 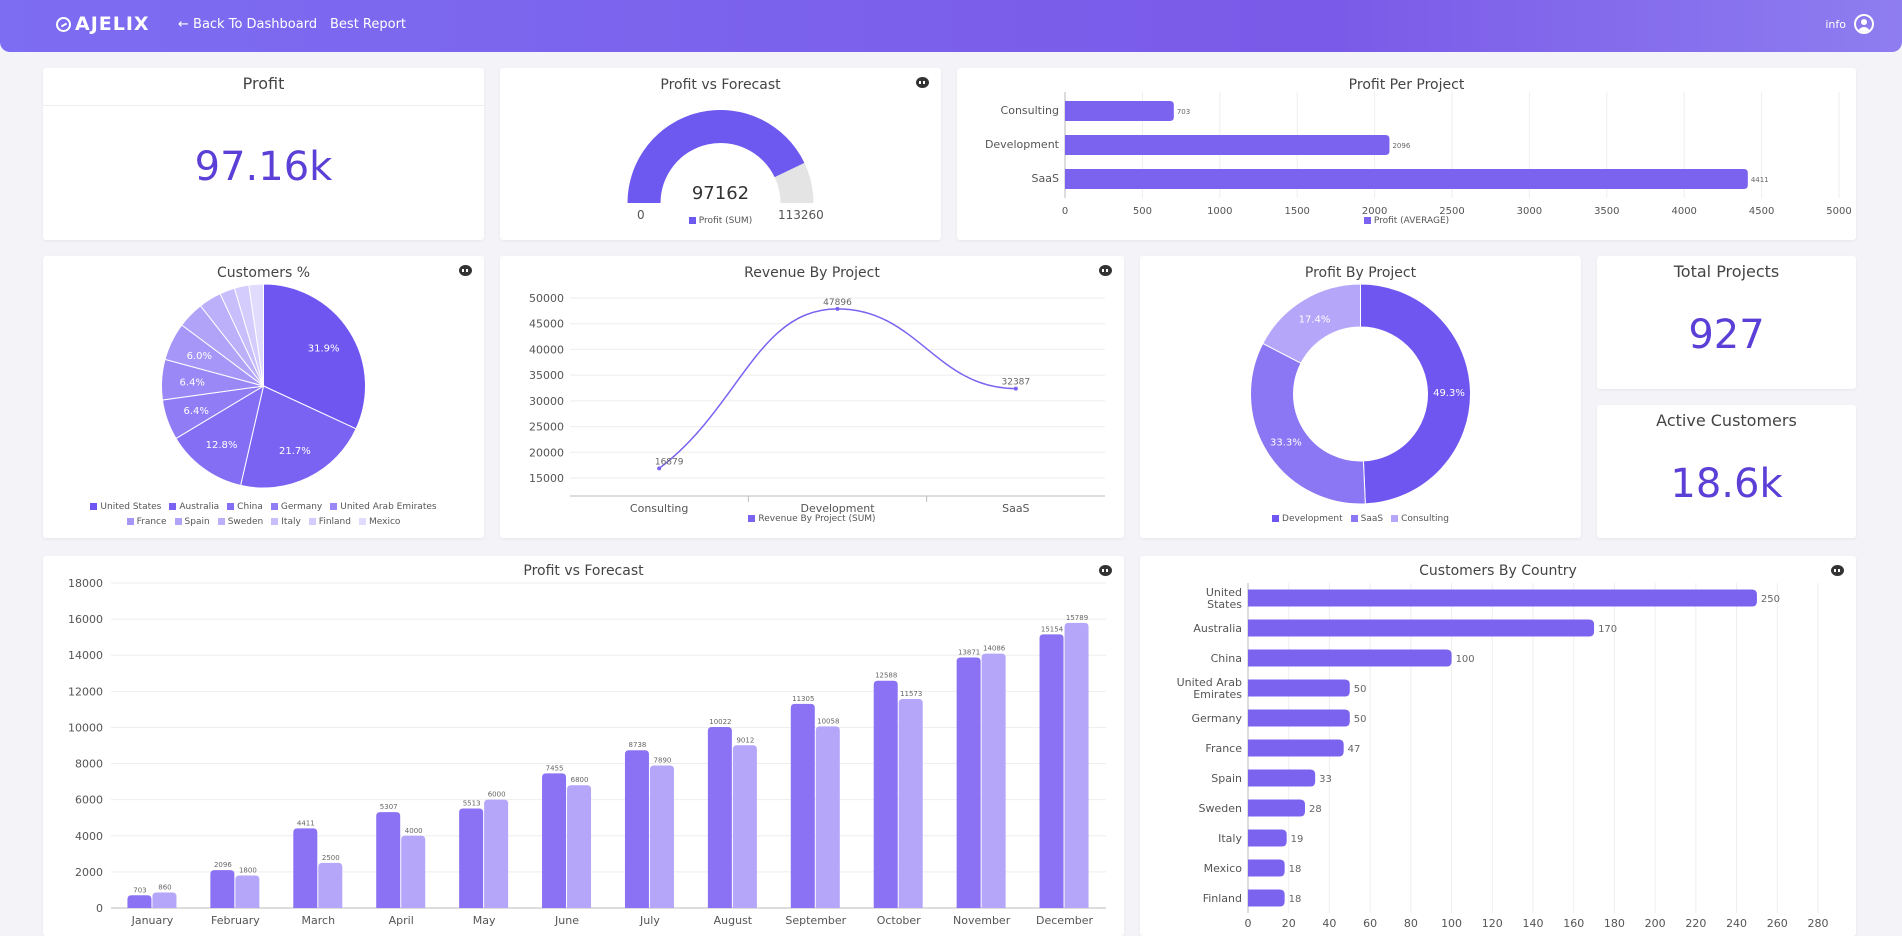 I want to click on x-tick-label: 500, so click(x=1142, y=211).